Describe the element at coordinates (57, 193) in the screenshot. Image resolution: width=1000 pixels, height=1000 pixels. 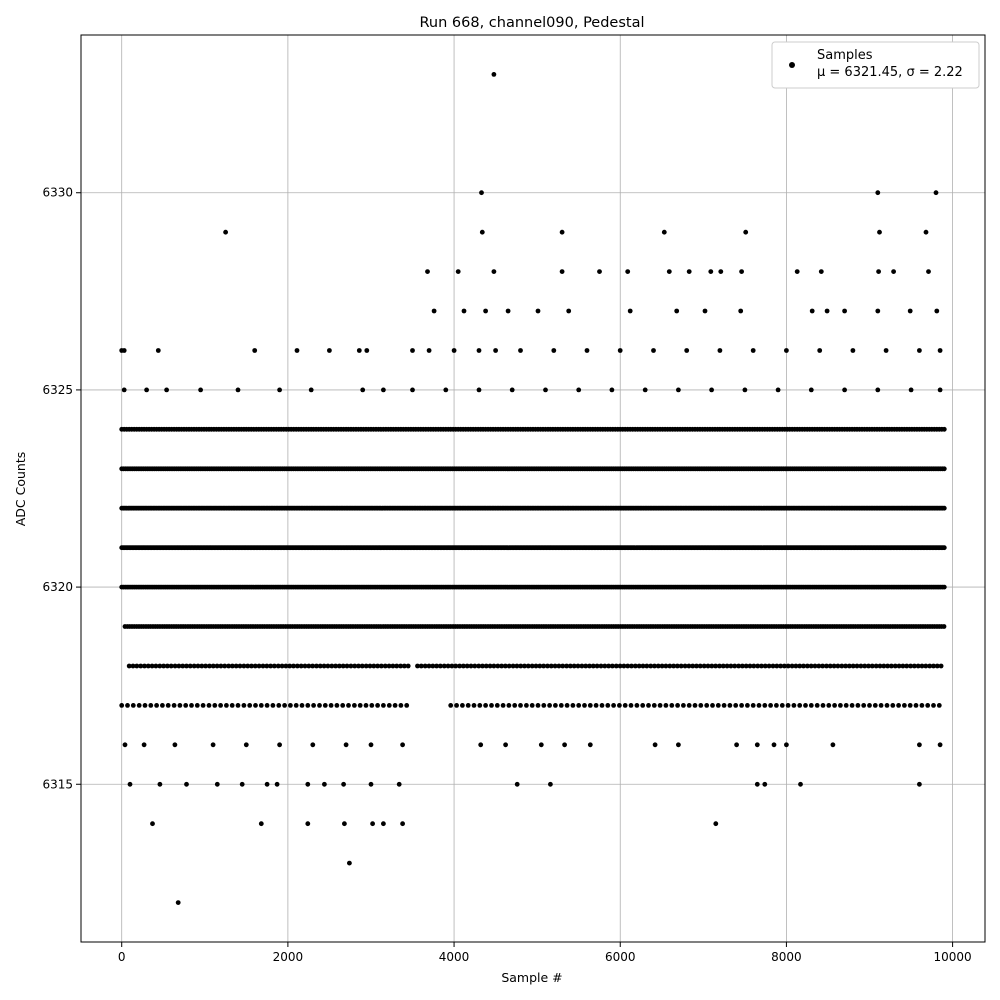
I see `y-tick-label: 6330` at that location.